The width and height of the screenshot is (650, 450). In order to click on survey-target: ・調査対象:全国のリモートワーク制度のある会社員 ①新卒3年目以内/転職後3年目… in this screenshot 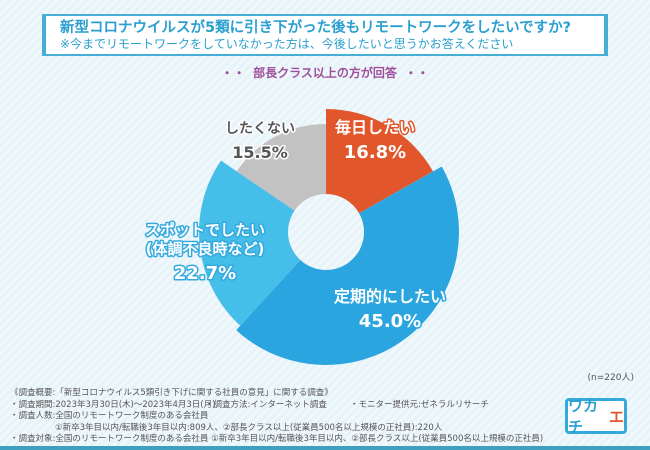, I will do `click(277, 439)`.